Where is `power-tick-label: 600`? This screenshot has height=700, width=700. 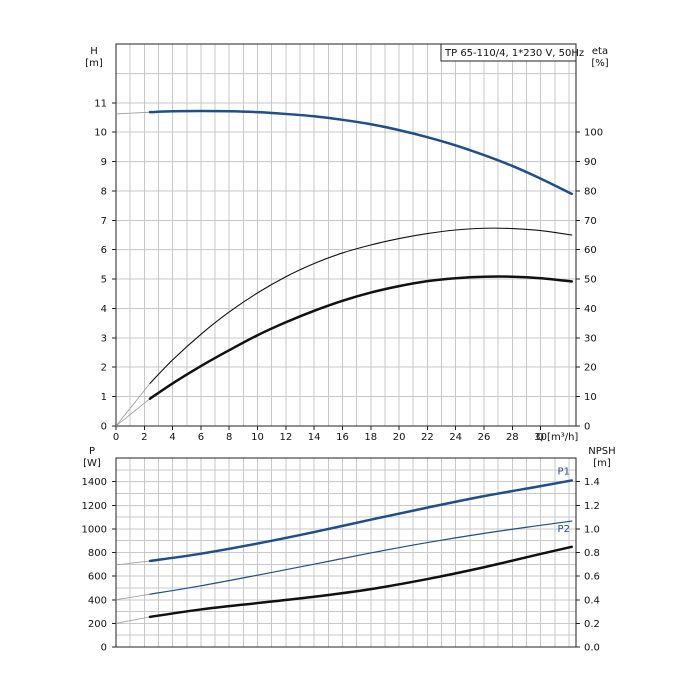 power-tick-label: 600 is located at coordinates (97, 577).